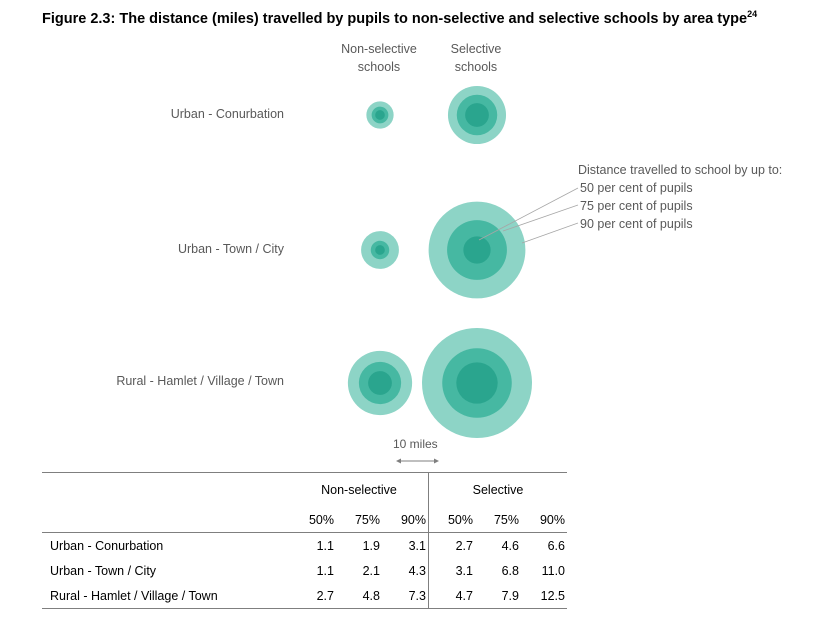 Image resolution: width=814 pixels, height=618 pixels. Describe the element at coordinates (498, 596) in the screenshot. I see `table-cell: 7.9` at that location.